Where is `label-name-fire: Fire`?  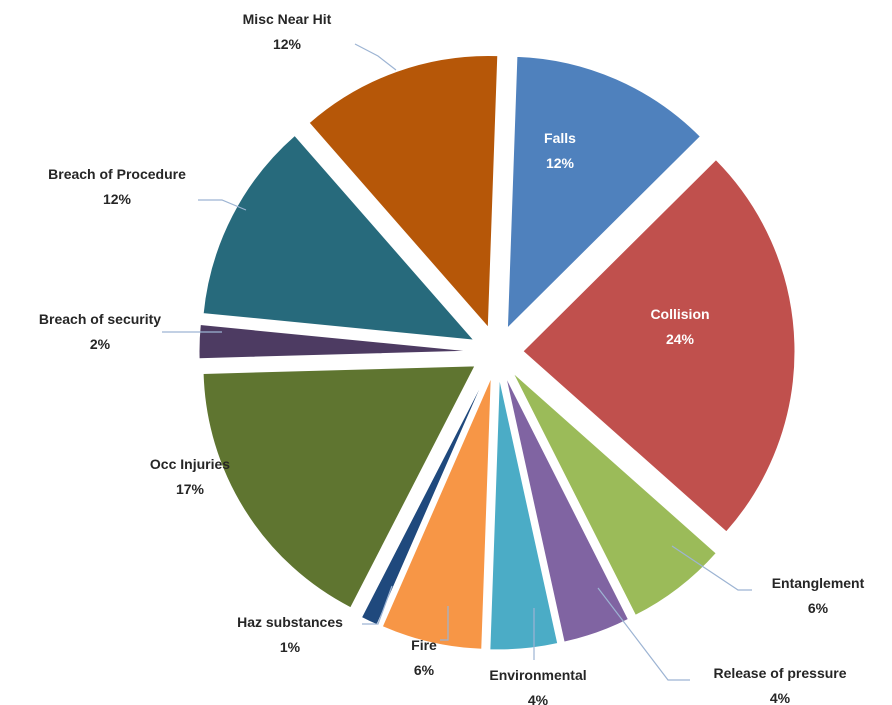
label-name-fire: Fire is located at coordinates (424, 645).